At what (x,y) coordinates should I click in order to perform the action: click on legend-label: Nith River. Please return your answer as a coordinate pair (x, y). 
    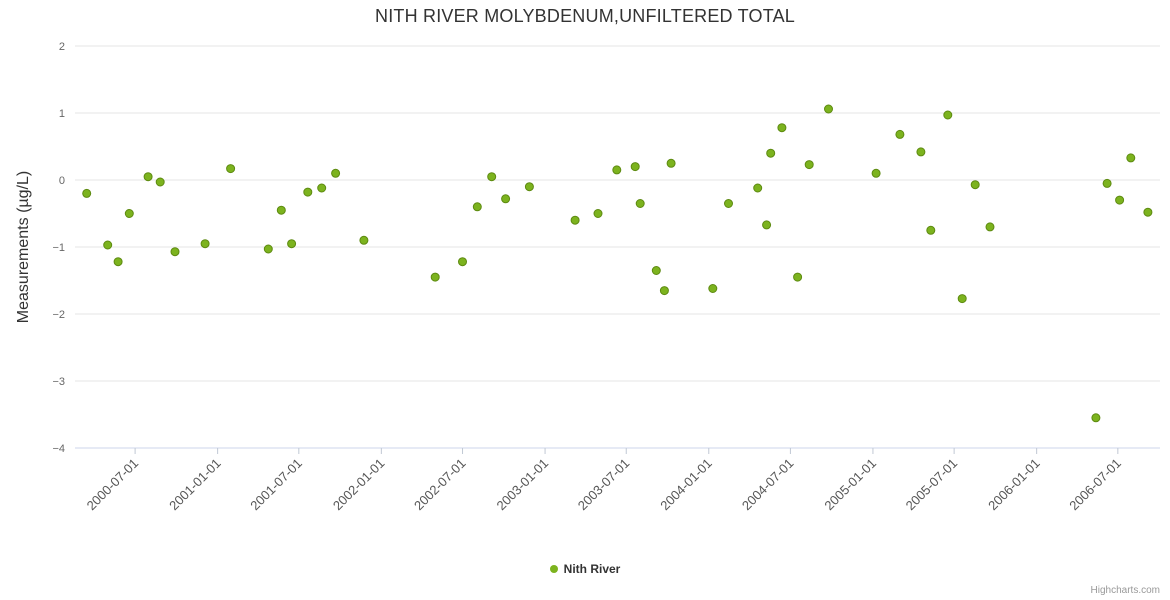
    Looking at the image, I should click on (592, 569).